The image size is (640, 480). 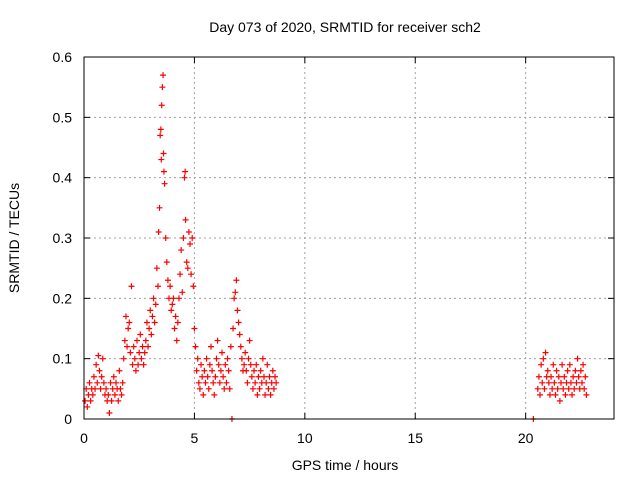 I want to click on y-tick-label: 0.2, so click(x=63, y=298).